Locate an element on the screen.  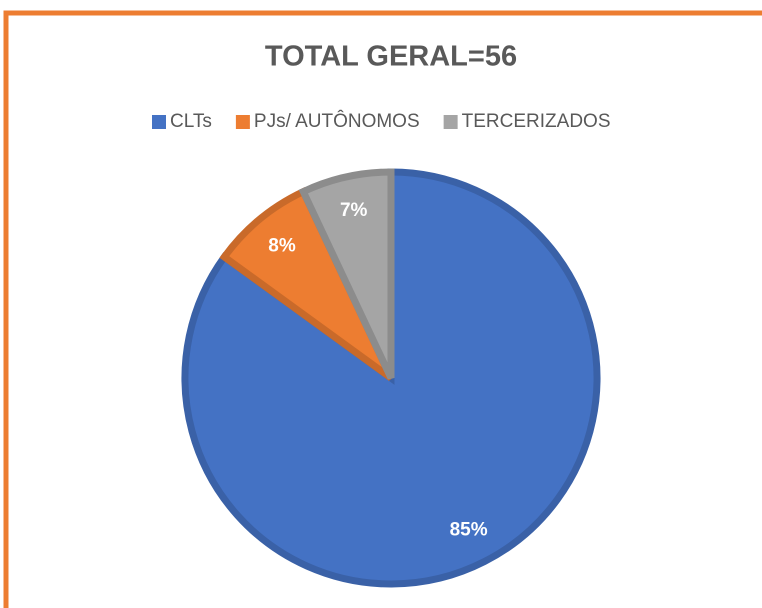
legend-label: CLTs is located at coordinates (191, 121).